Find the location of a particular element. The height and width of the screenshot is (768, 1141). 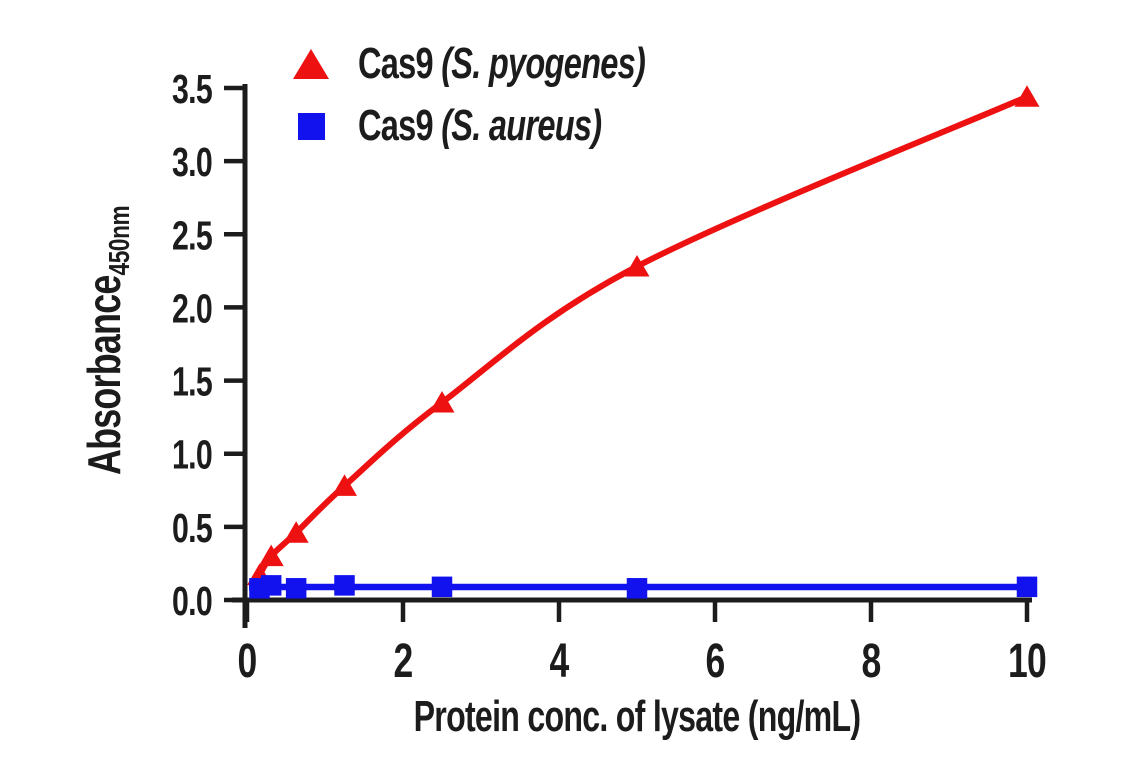

legend-item-pyogenes: Cas9 (S. pyogenes) is located at coordinates (519, 64).